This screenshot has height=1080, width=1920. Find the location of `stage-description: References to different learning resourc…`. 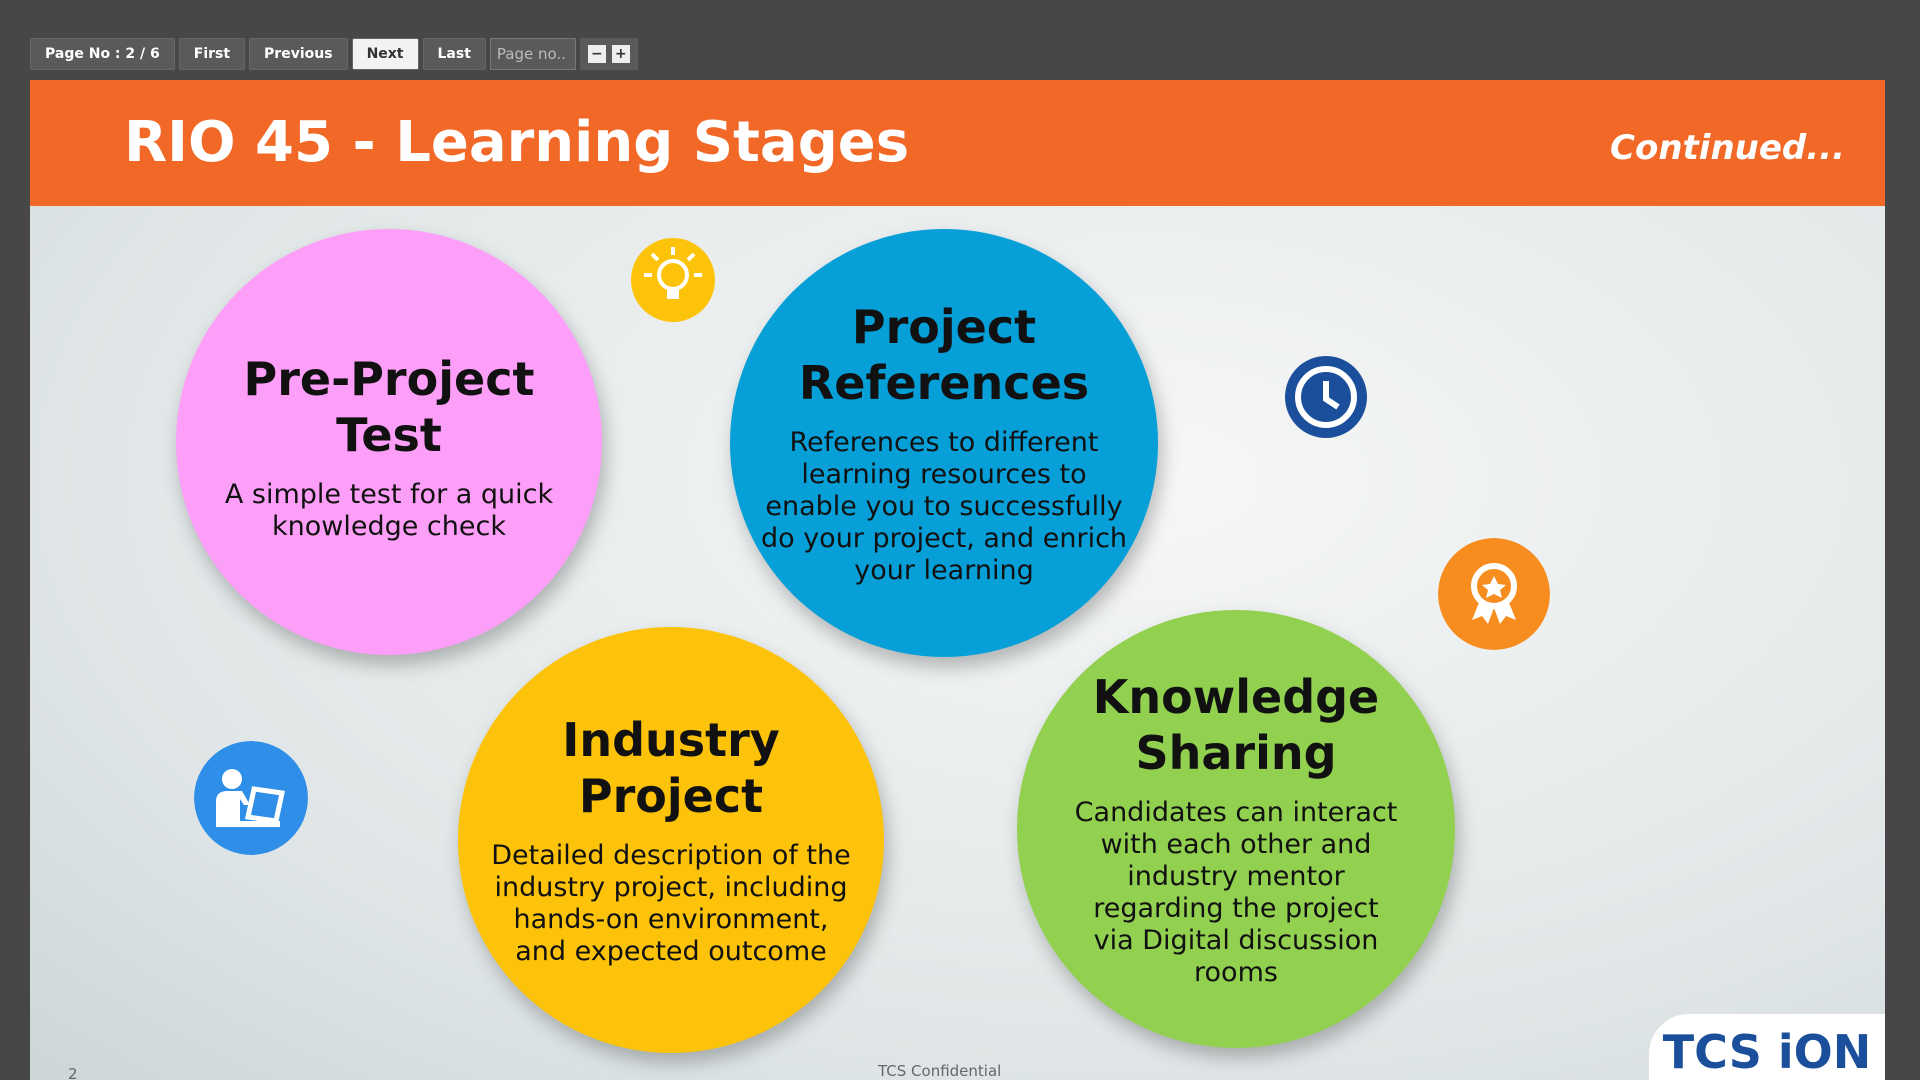

stage-description: References to different learning resourc… is located at coordinates (944, 506).